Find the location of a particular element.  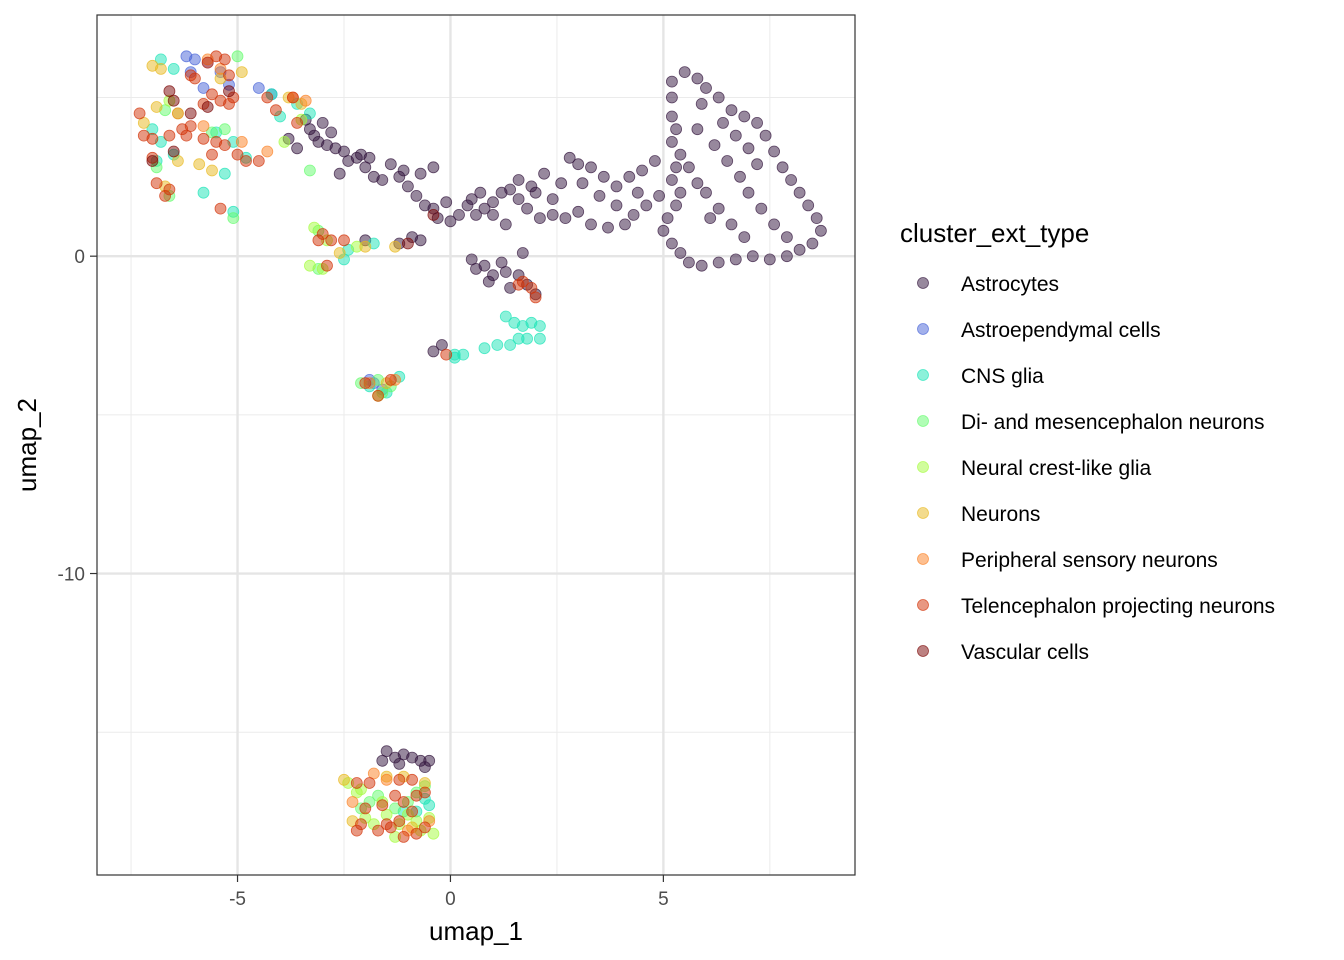

legend-label: Telencephalon projecting neurons is located at coordinates (1118, 606).